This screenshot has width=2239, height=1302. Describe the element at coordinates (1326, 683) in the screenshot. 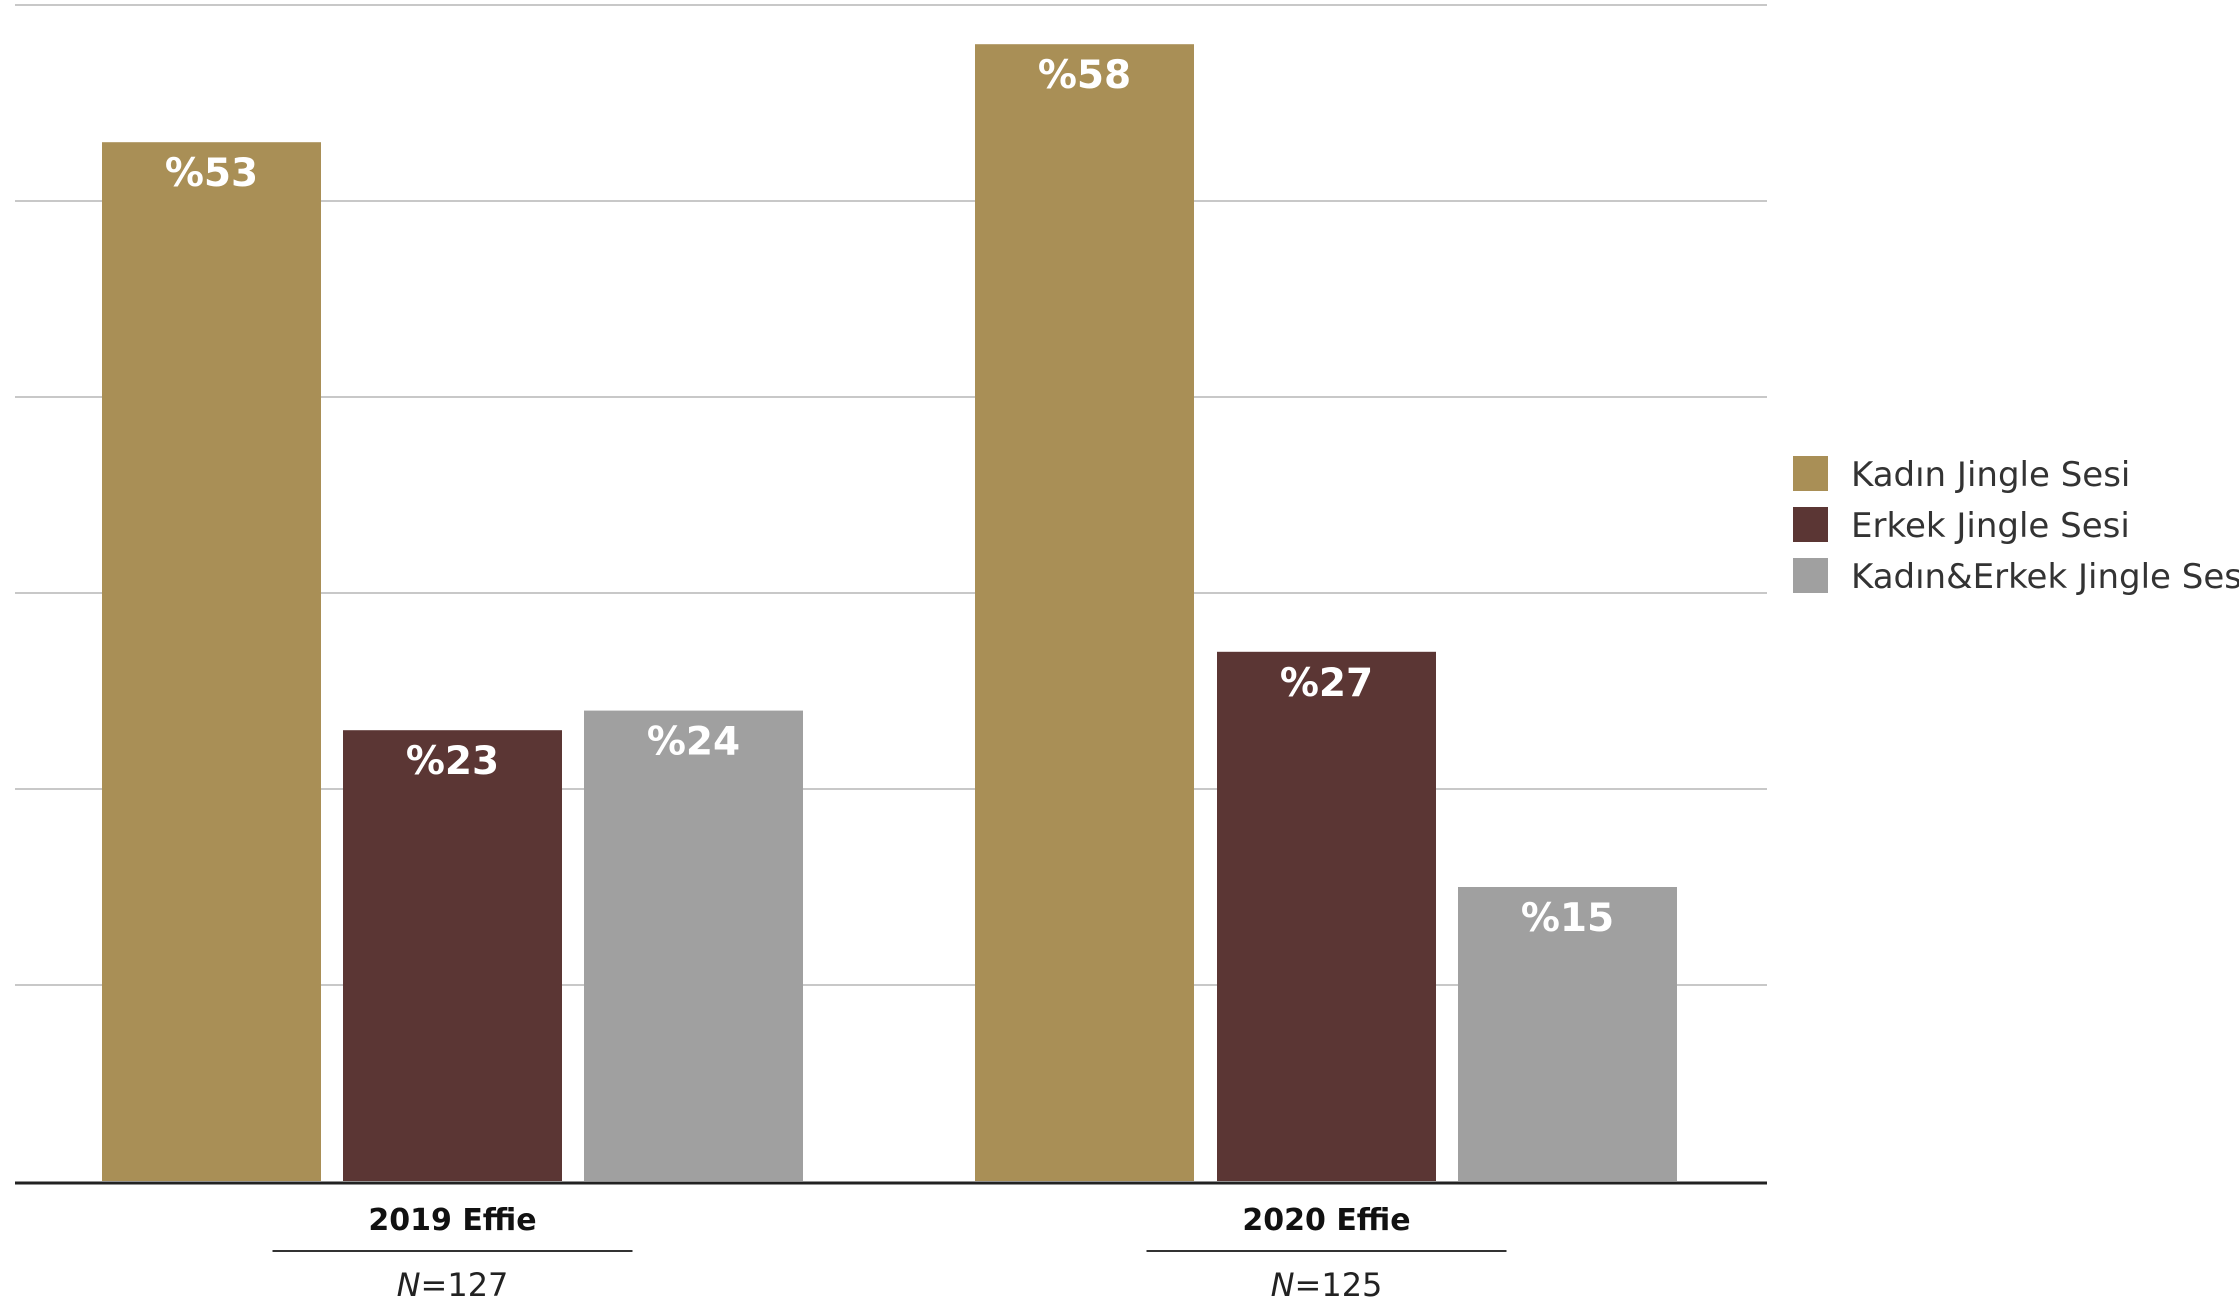

I see `data-label-2-2: %27` at that location.